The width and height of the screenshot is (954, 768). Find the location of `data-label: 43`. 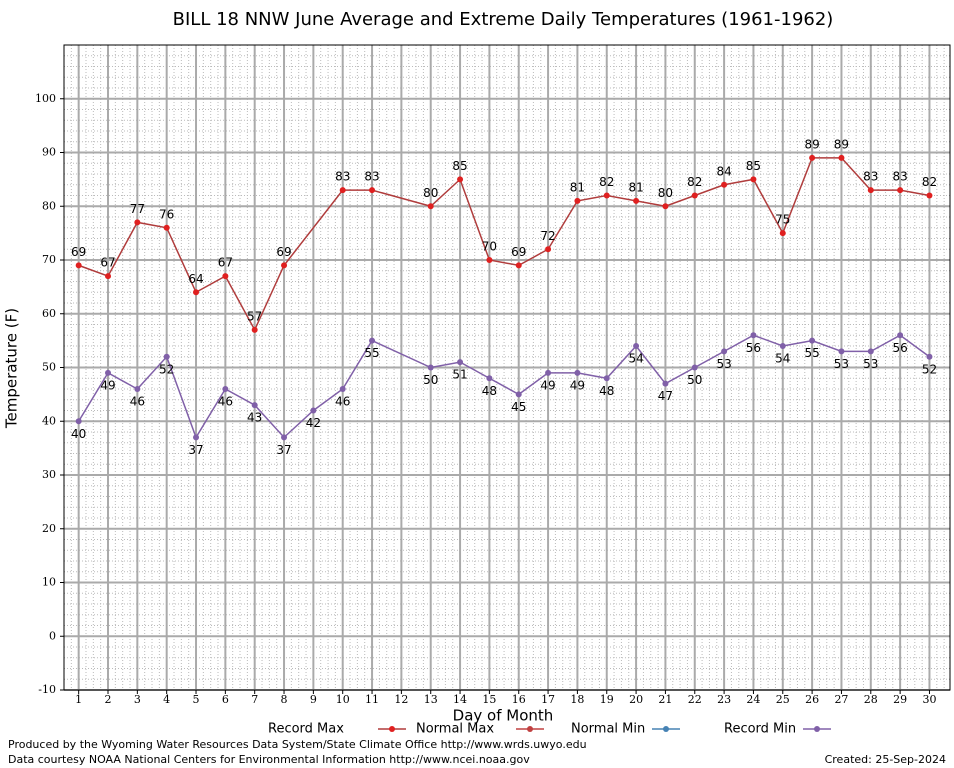

data-label: 43 is located at coordinates (254, 418).